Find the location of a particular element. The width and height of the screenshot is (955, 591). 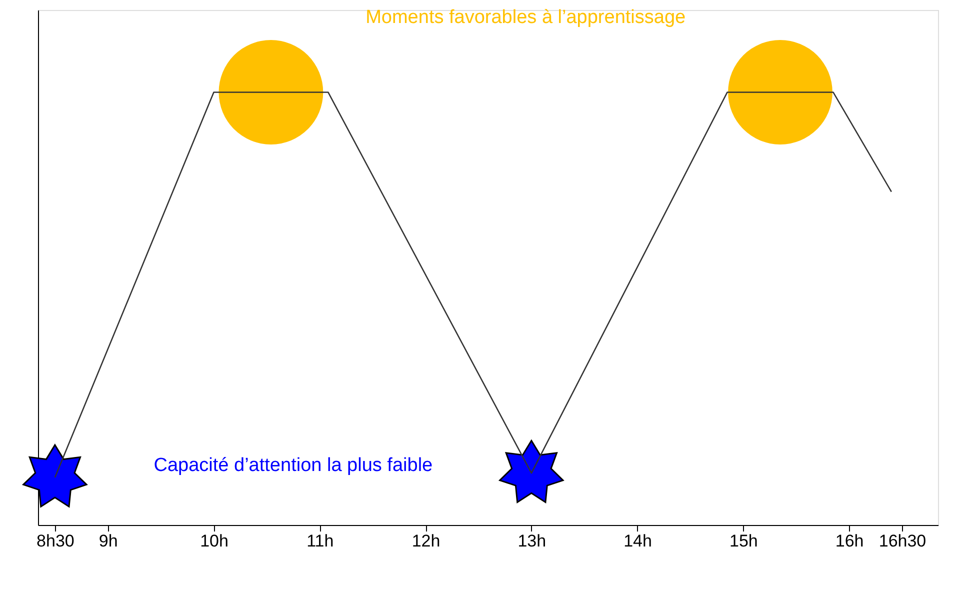

text: Capacité d’attention la plus faible is located at coordinates (293, 465).